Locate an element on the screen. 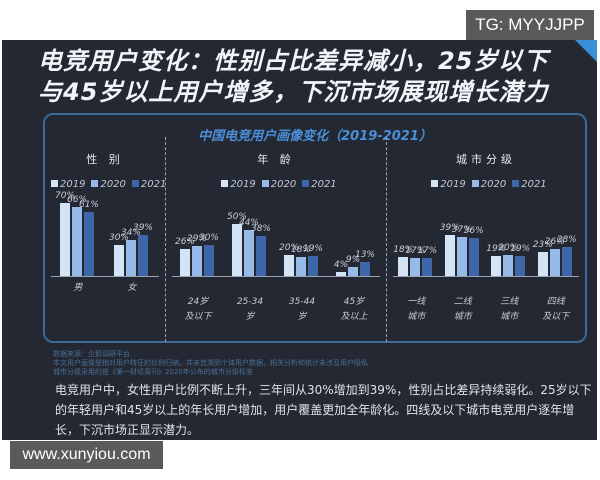  plot-area: 70% 66% 61% 男 30% 34% 39% 女 is located at coordinates (105, 258).